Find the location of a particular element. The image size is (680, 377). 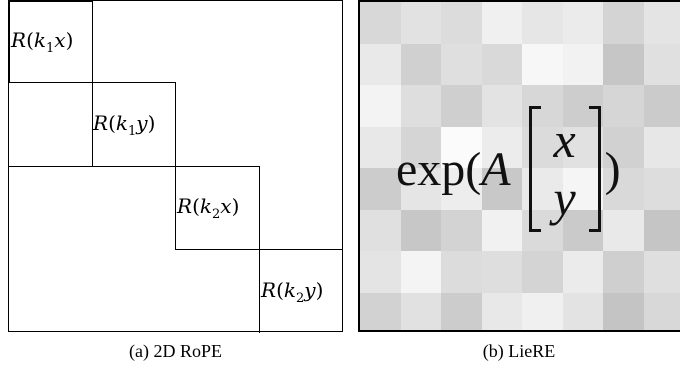

position-vector: x y is located at coordinates (564, 169).